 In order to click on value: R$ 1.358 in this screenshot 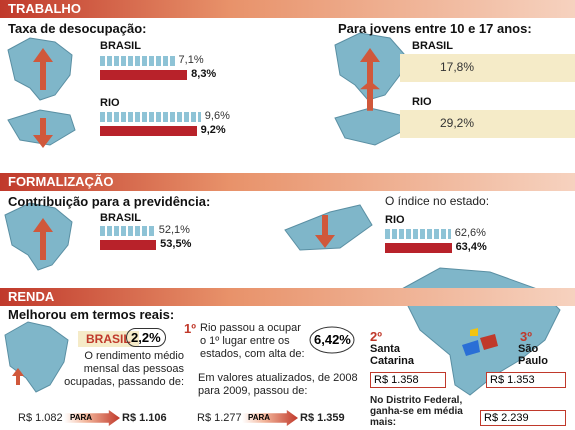, I will do `click(408, 380)`.